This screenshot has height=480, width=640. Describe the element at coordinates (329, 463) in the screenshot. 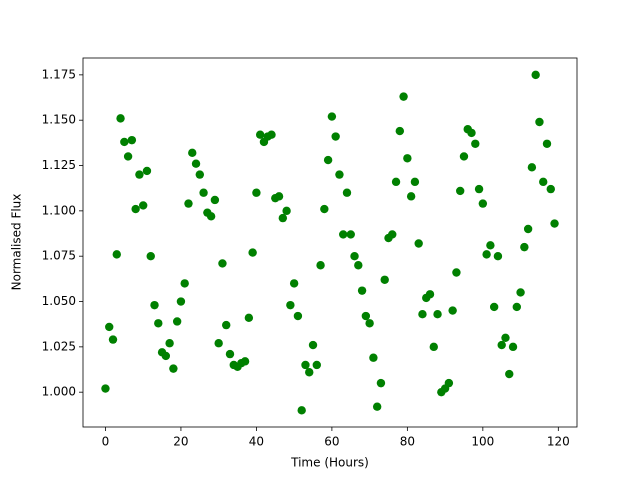

I see `x-axis-label: Time (Hours)` at that location.